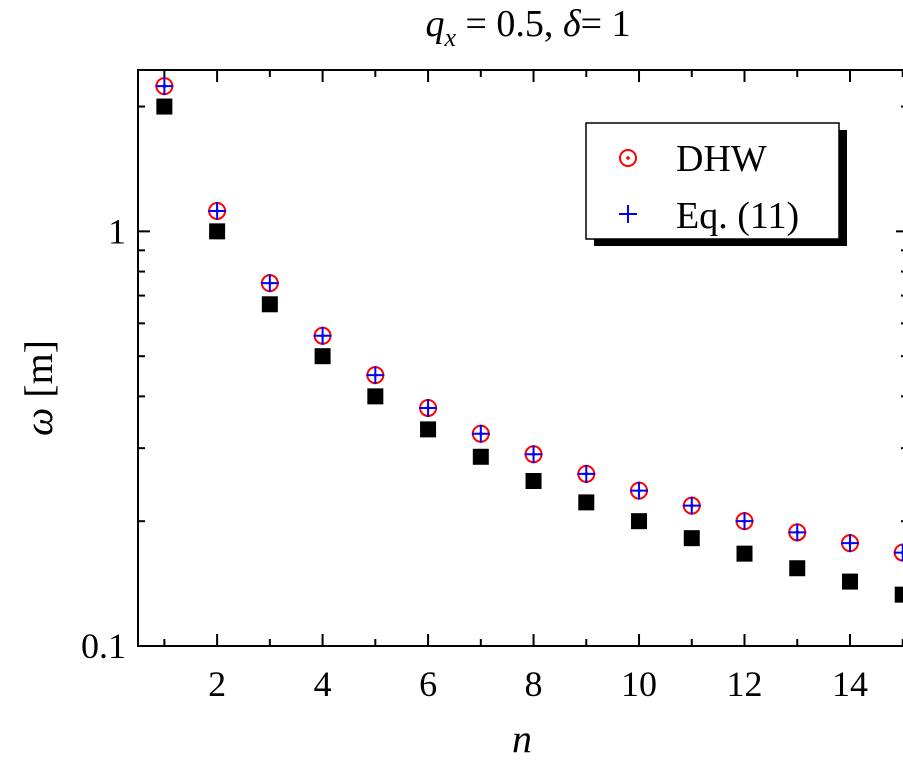  What do you see at coordinates (217, 684) in the screenshot?
I see `x-tick-label: 2` at bounding box center [217, 684].